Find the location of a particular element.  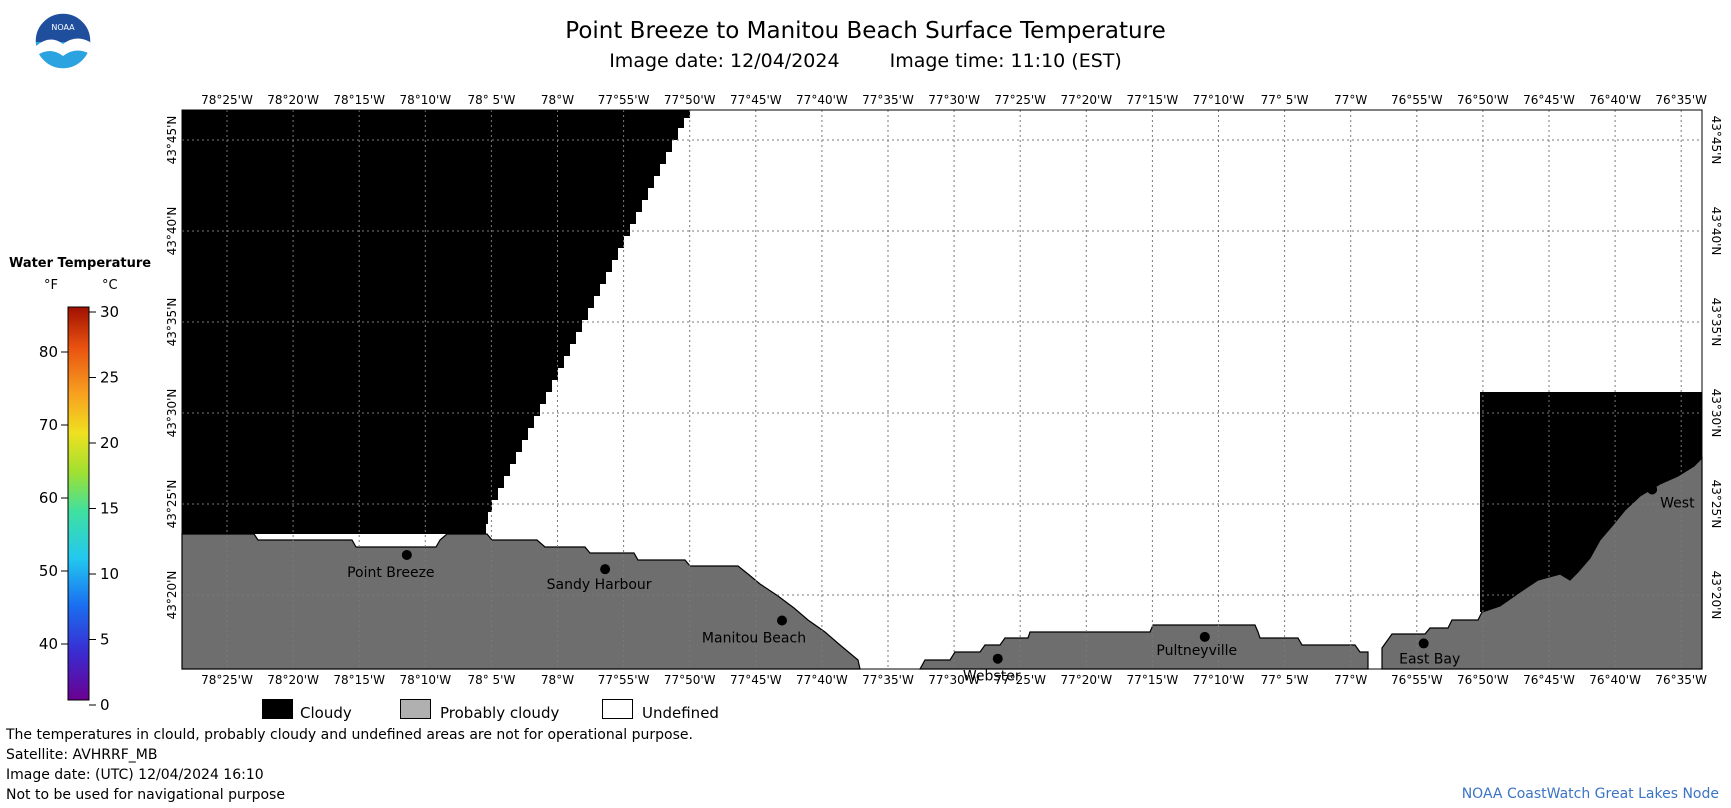

lon-label-top: 76°40'W is located at coordinates (1615, 100).